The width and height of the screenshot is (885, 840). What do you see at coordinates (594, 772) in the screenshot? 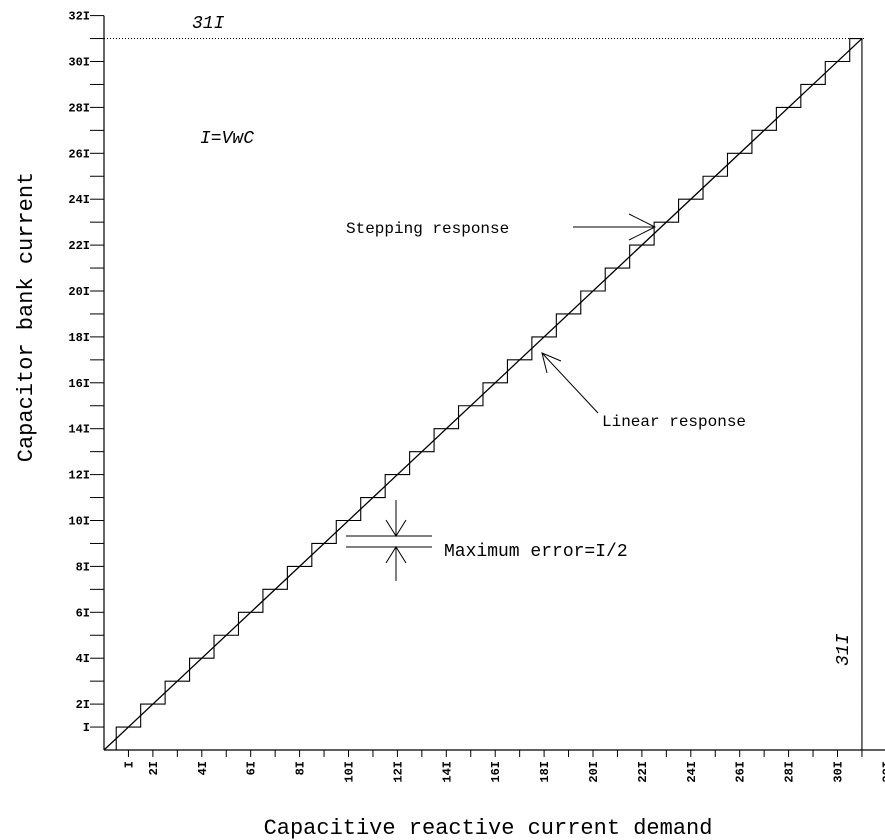
I see `x-tick-label: 20I` at bounding box center [594, 772].